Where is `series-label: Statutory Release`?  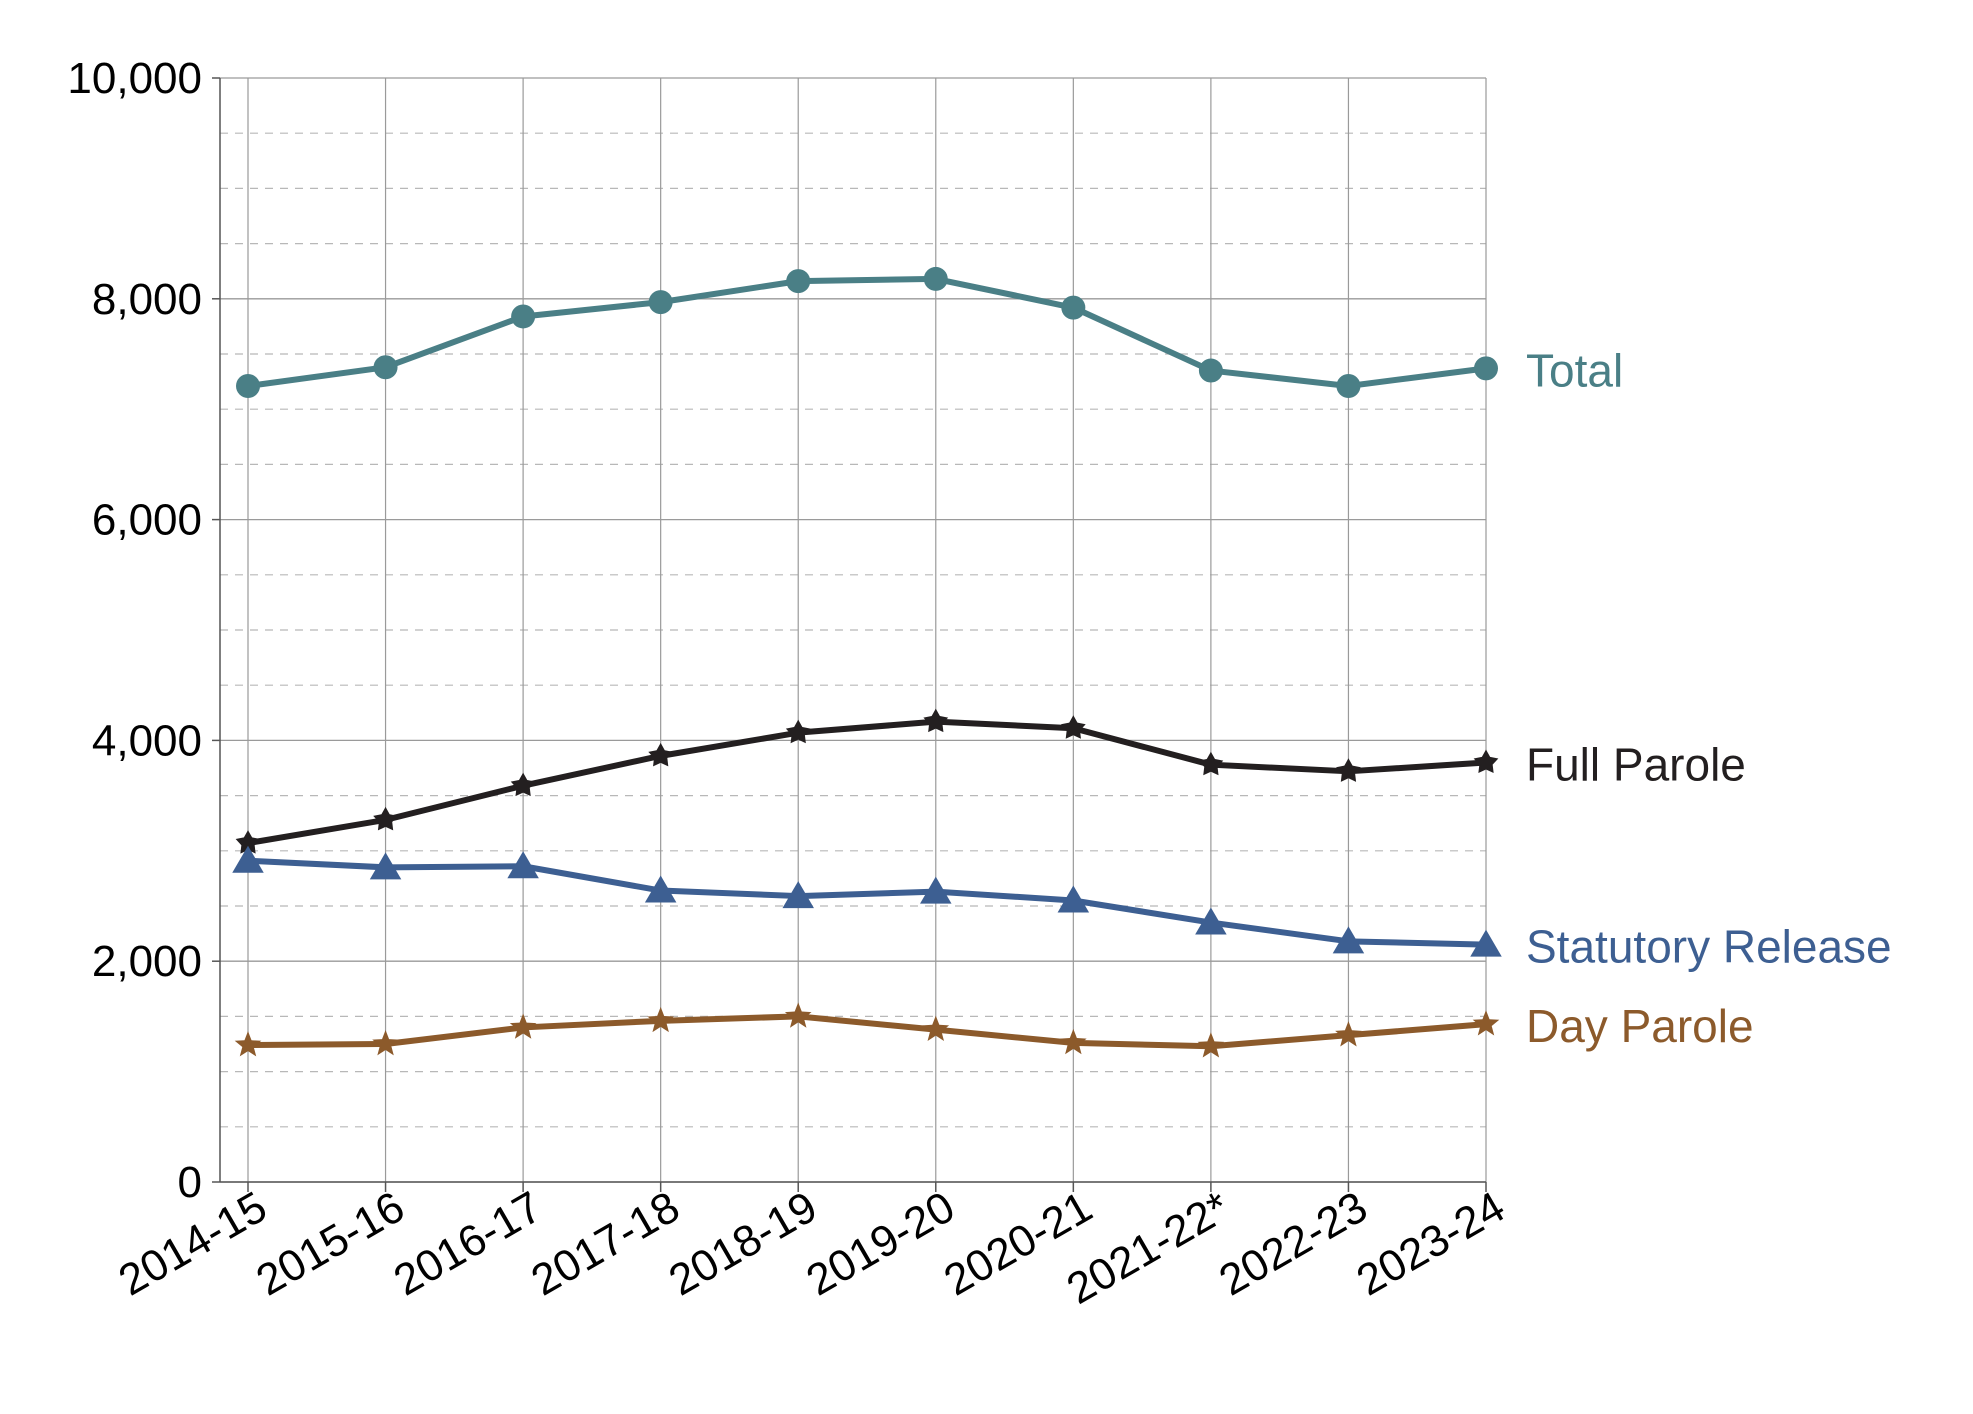 series-label: Statutory Release is located at coordinates (1709, 947).